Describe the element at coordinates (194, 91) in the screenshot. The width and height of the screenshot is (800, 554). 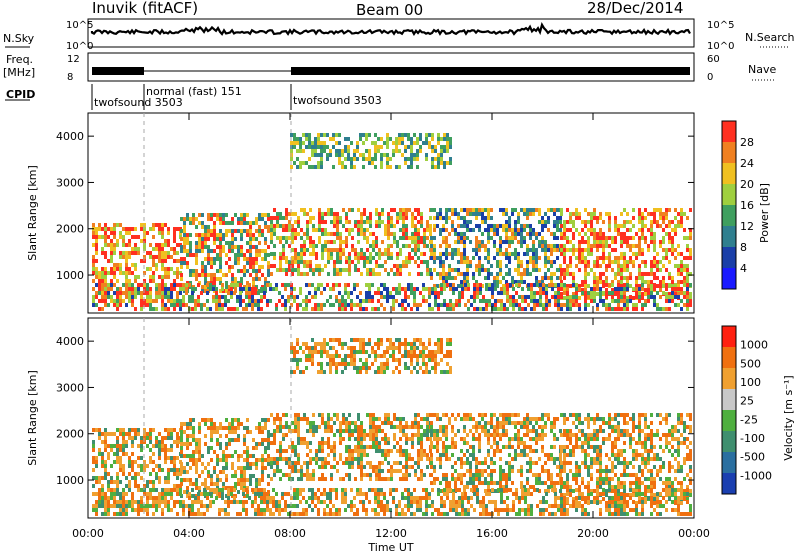
I see `cpid-segment-2: normal (fast) 151` at that location.